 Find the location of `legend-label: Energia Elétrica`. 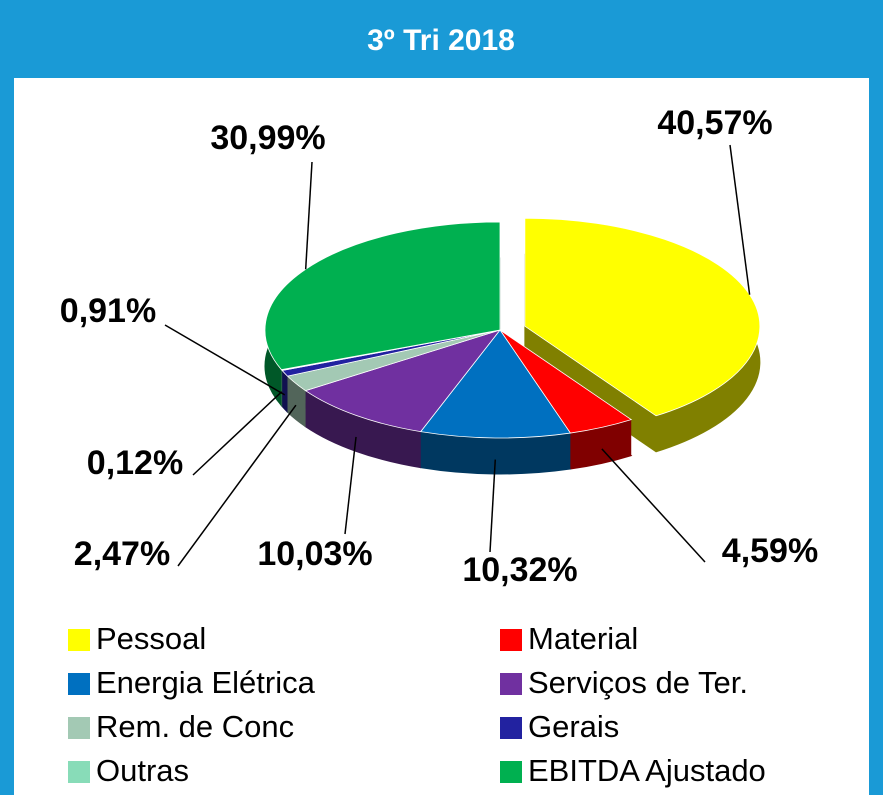

legend-label: Energia Elétrica is located at coordinates (206, 682).